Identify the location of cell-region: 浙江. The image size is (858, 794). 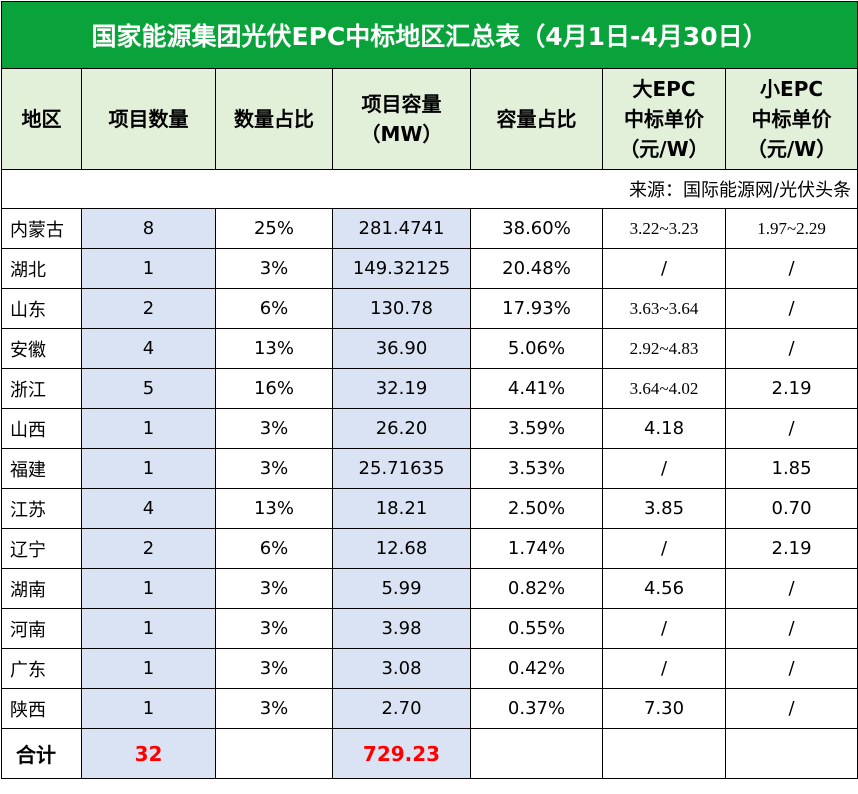
(41, 388).